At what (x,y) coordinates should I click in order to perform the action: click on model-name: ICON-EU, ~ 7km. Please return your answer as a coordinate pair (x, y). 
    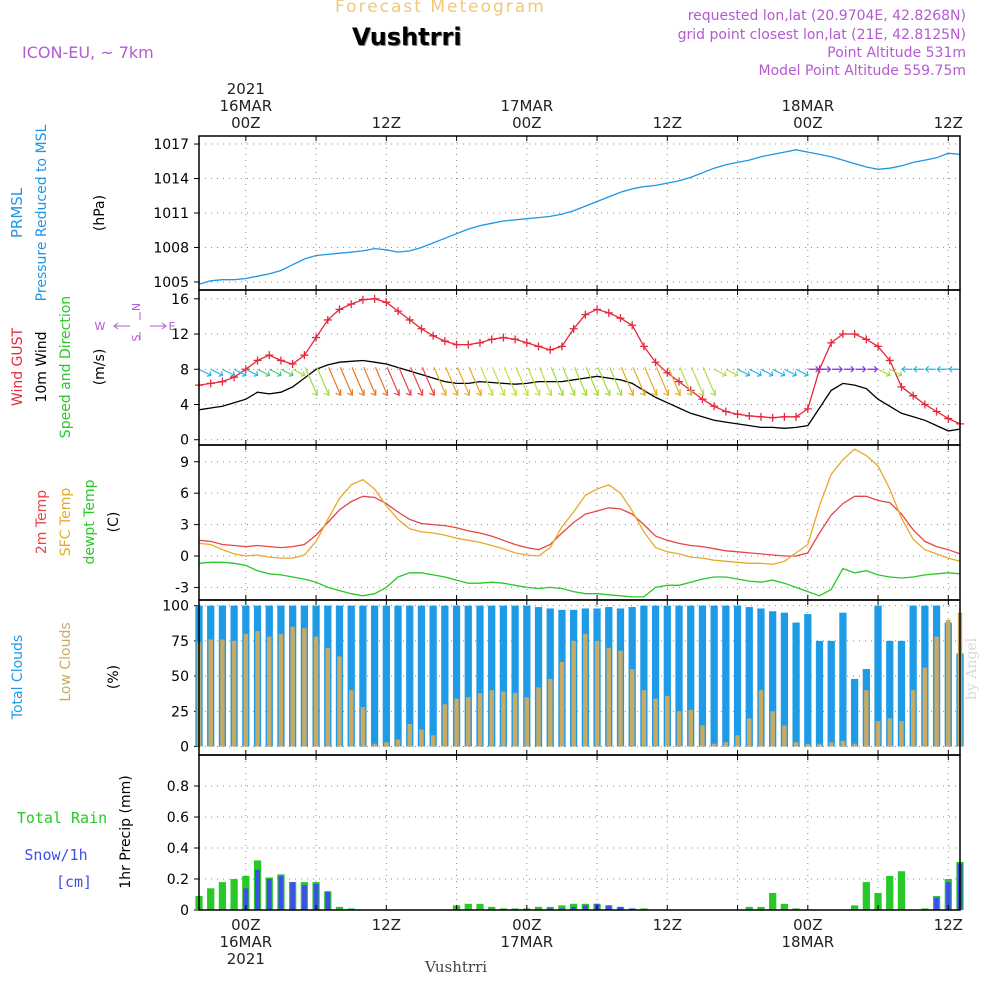
    Looking at the image, I should click on (88, 52).